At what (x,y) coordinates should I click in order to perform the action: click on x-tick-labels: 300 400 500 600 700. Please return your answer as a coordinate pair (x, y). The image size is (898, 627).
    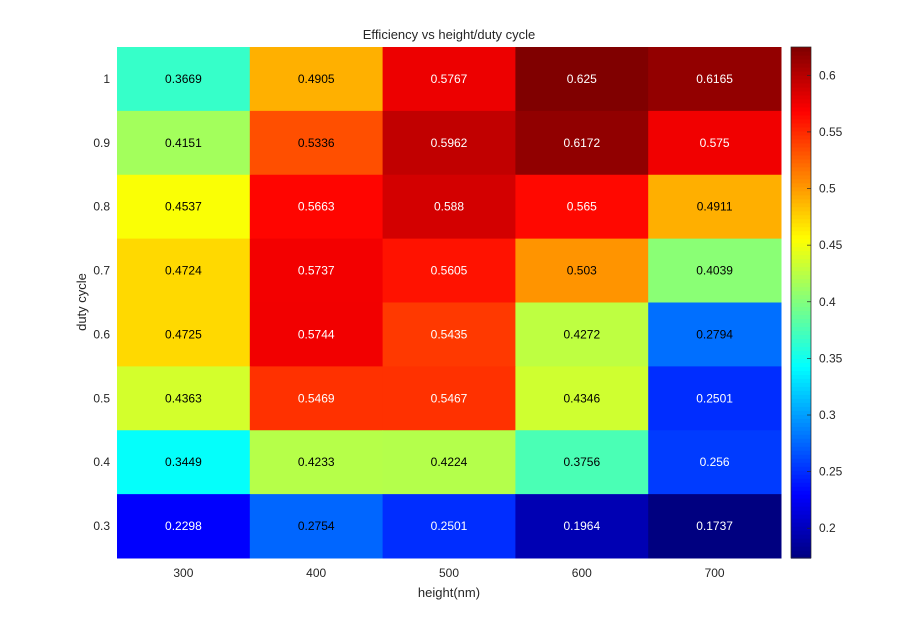
    Looking at the image, I should click on (449, 573).